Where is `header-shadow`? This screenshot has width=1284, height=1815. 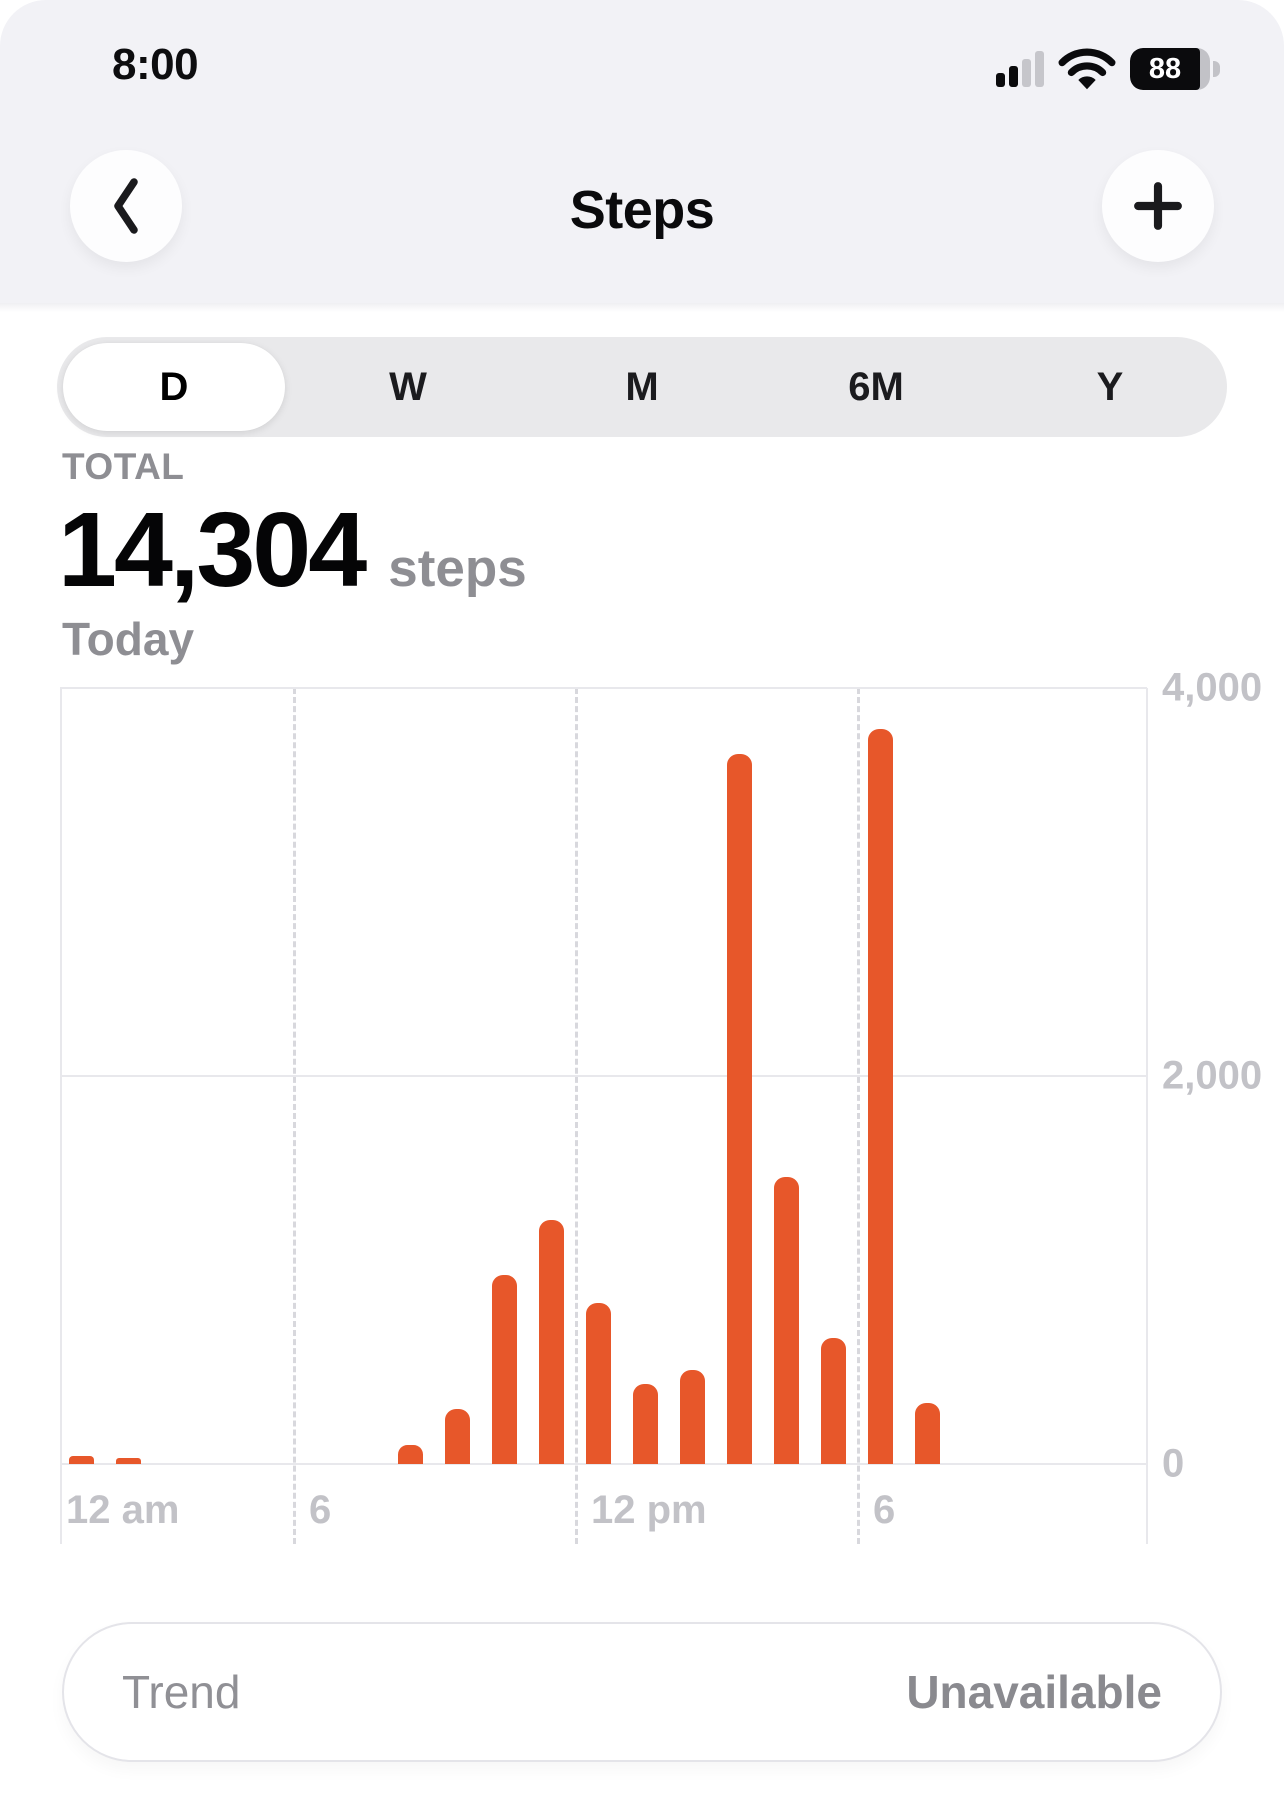 header-shadow is located at coordinates (642, 307).